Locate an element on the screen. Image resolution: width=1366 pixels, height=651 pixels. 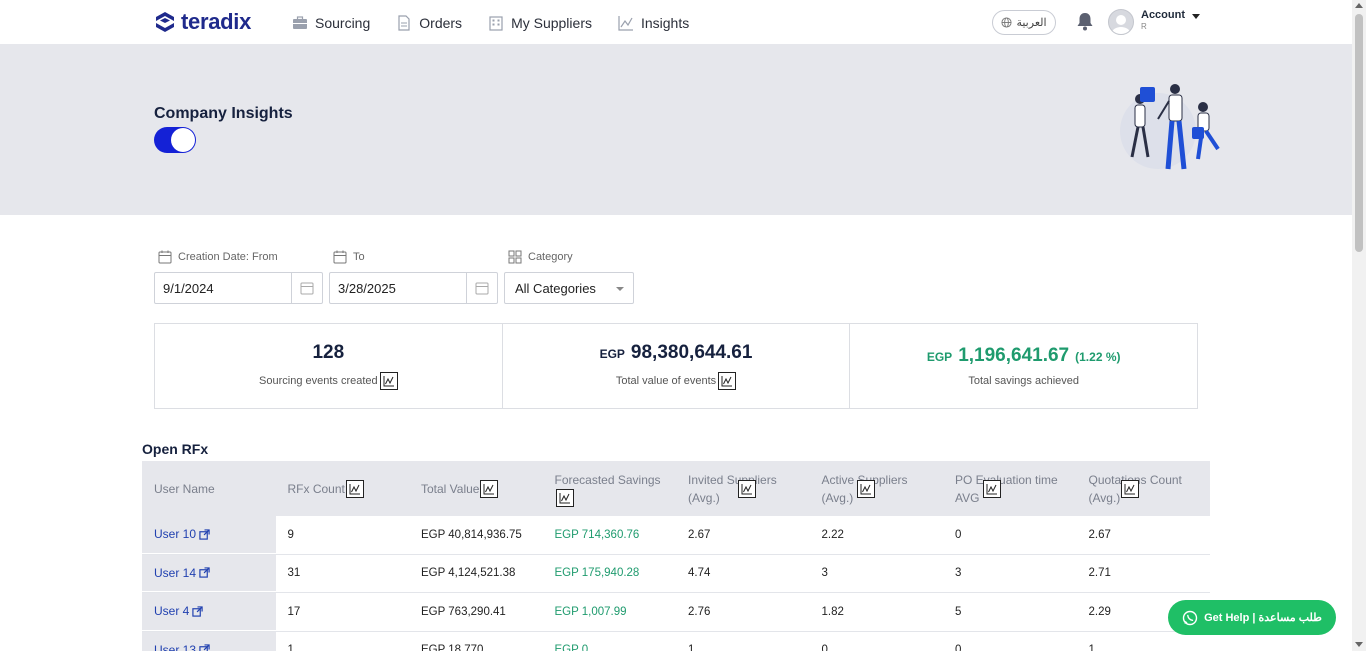
to-date-picker-button is located at coordinates (481, 288).